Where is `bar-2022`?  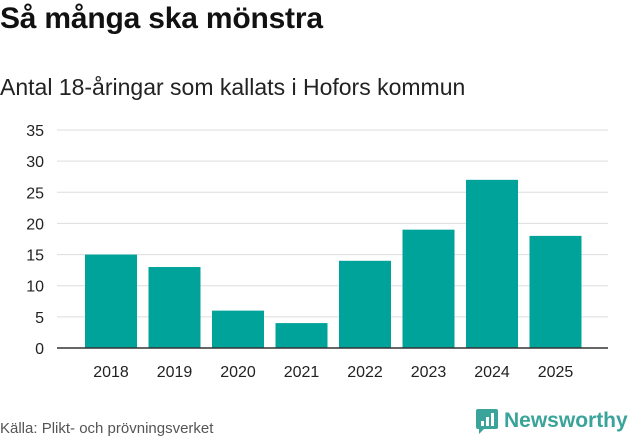 bar-2022 is located at coordinates (365, 304).